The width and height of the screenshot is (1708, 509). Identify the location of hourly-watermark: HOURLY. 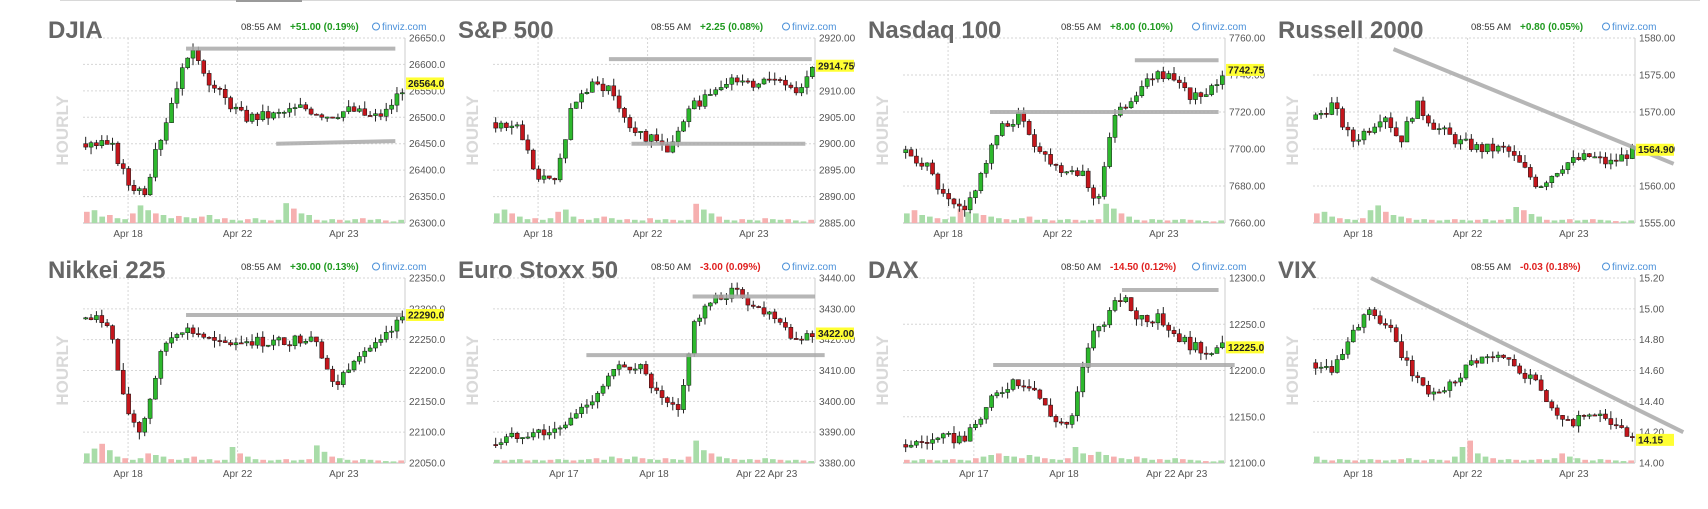
(882, 130).